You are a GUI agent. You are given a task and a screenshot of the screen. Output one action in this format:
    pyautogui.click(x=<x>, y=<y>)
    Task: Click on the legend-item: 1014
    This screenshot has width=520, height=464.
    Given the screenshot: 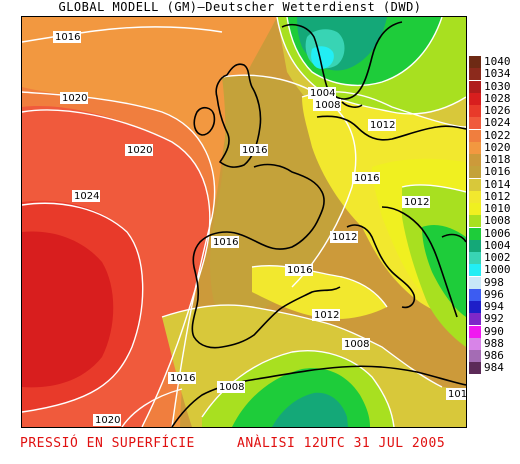 What is the action you would take?
    pyautogui.click(x=494, y=184)
    